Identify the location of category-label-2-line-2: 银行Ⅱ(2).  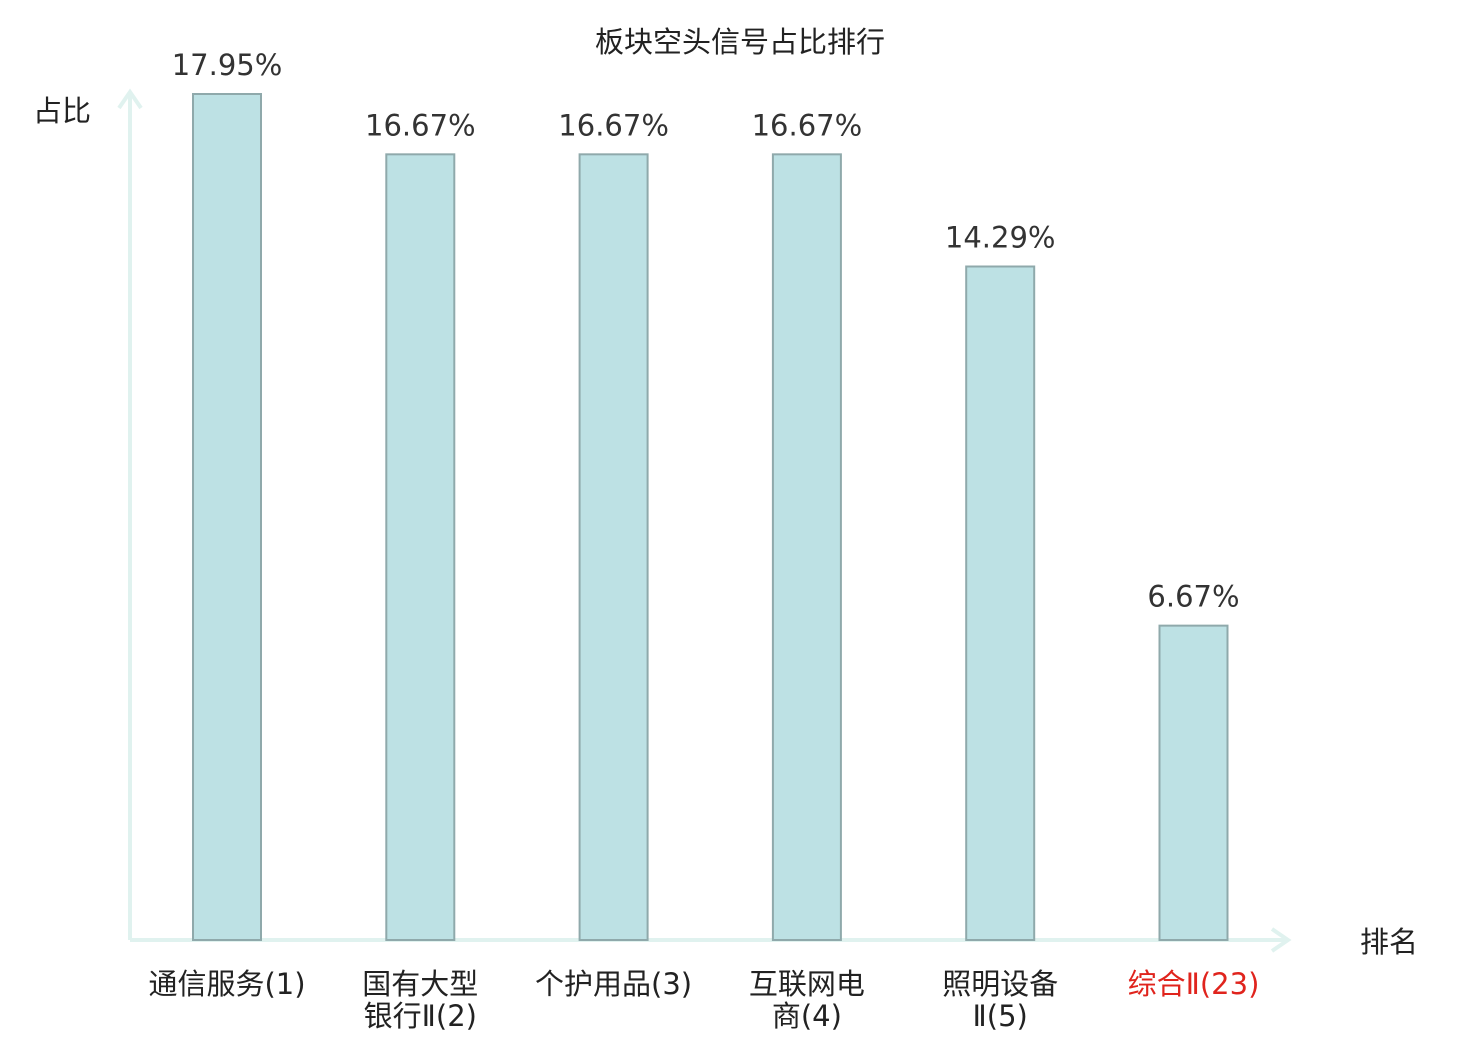
(420, 1016).